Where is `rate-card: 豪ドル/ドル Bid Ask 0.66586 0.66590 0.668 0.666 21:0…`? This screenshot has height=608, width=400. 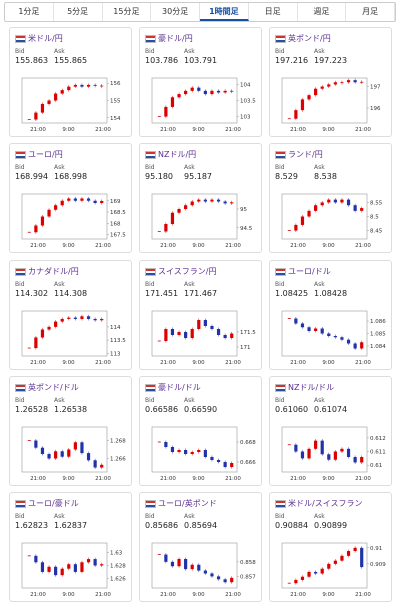
rate-card: 豪ドル/ドル Bid Ask 0.66586 0.66590 0.668 0.666 21:0… is located at coordinates (200, 430).